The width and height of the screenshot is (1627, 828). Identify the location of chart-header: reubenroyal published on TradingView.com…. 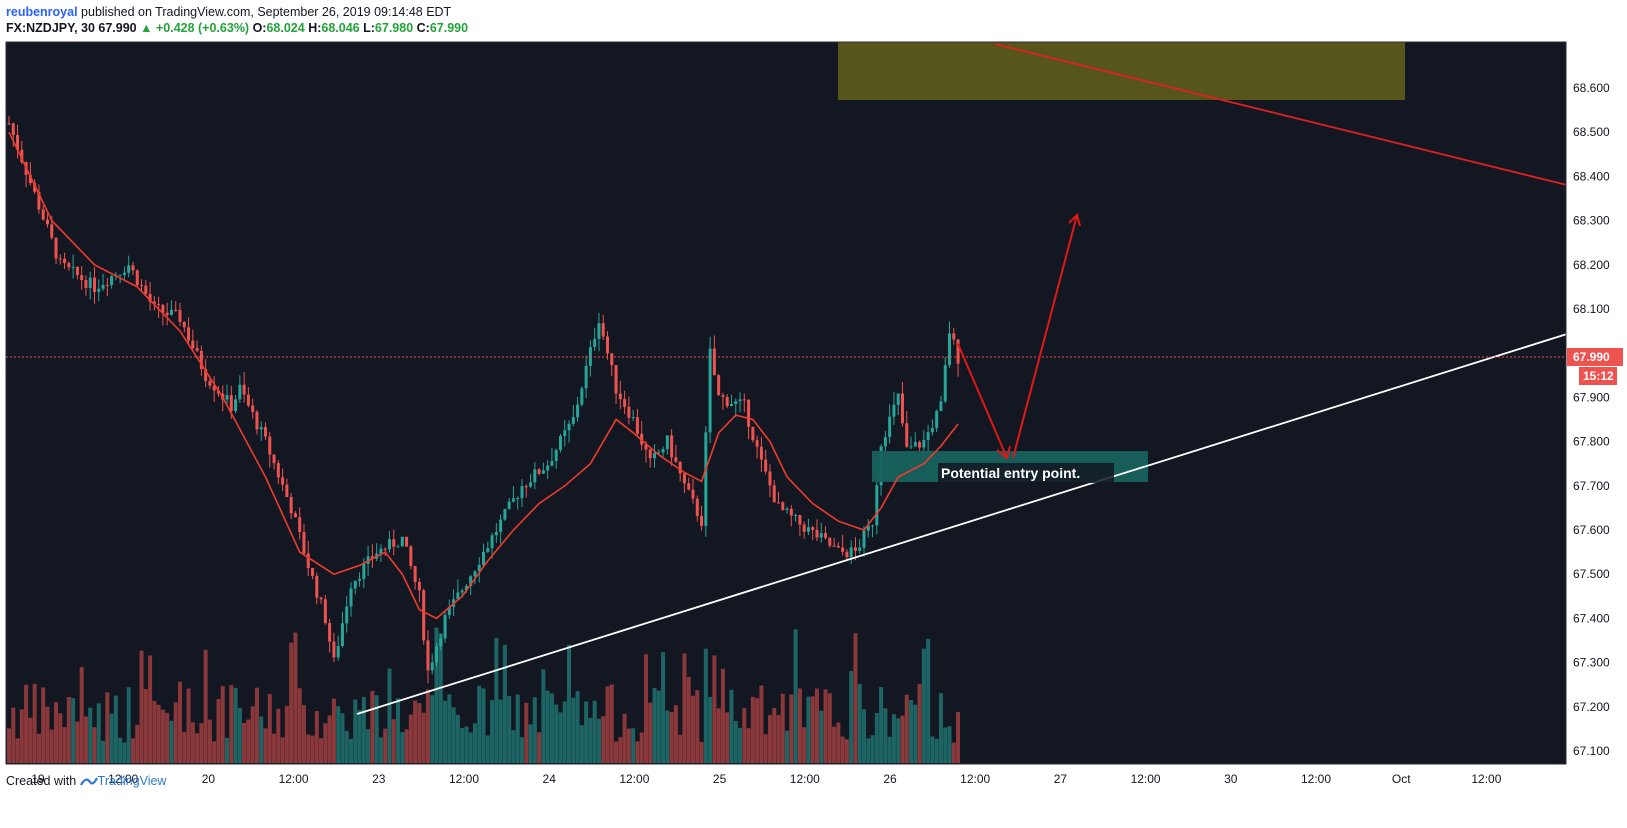
(228, 12).